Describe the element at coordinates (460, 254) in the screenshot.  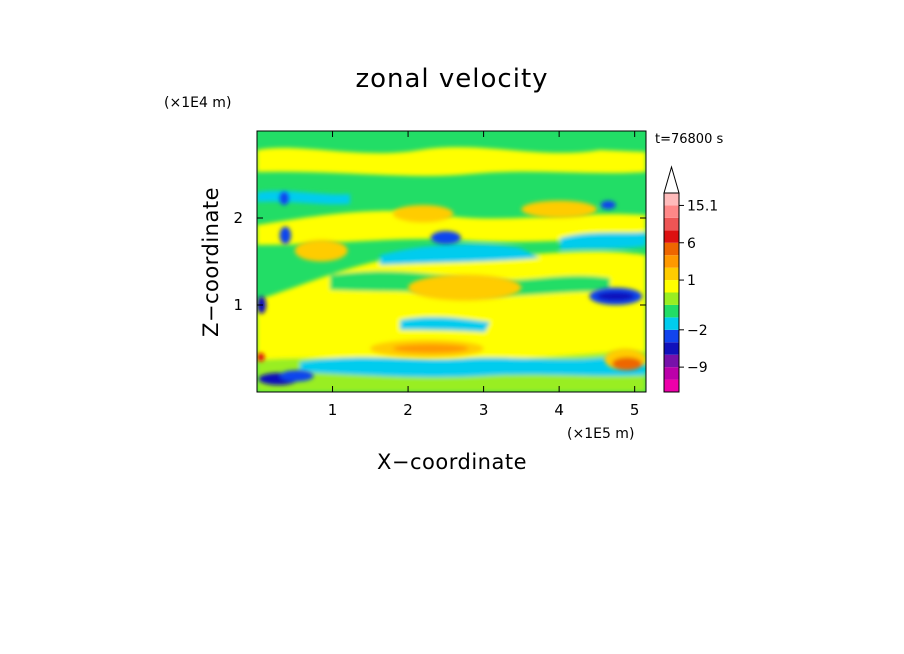
I see `band-cyan-mid` at that location.